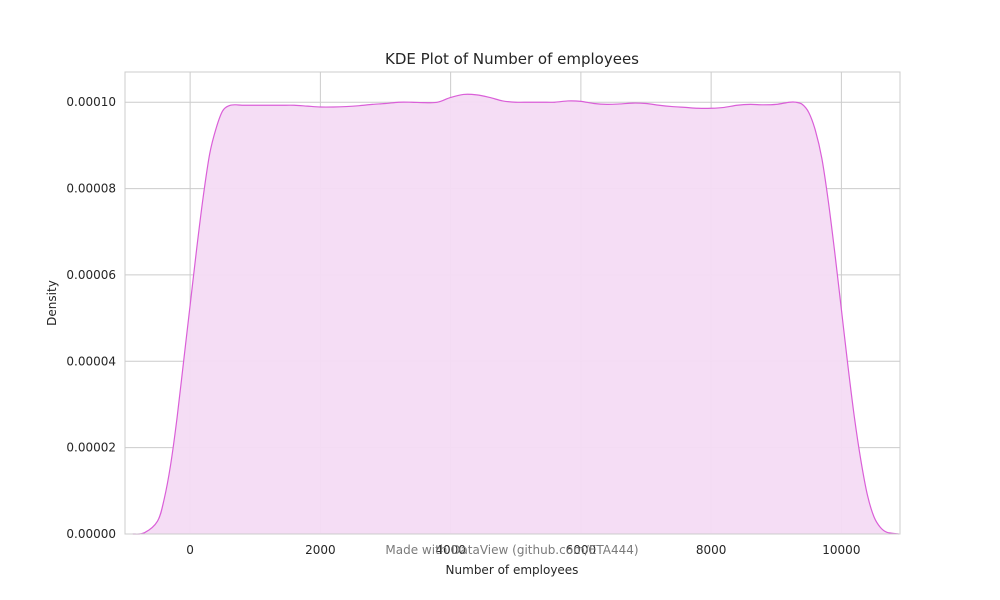 The height and width of the screenshot is (600, 1000). What do you see at coordinates (320, 550) in the screenshot?
I see `x-tick-label: 2000` at bounding box center [320, 550].